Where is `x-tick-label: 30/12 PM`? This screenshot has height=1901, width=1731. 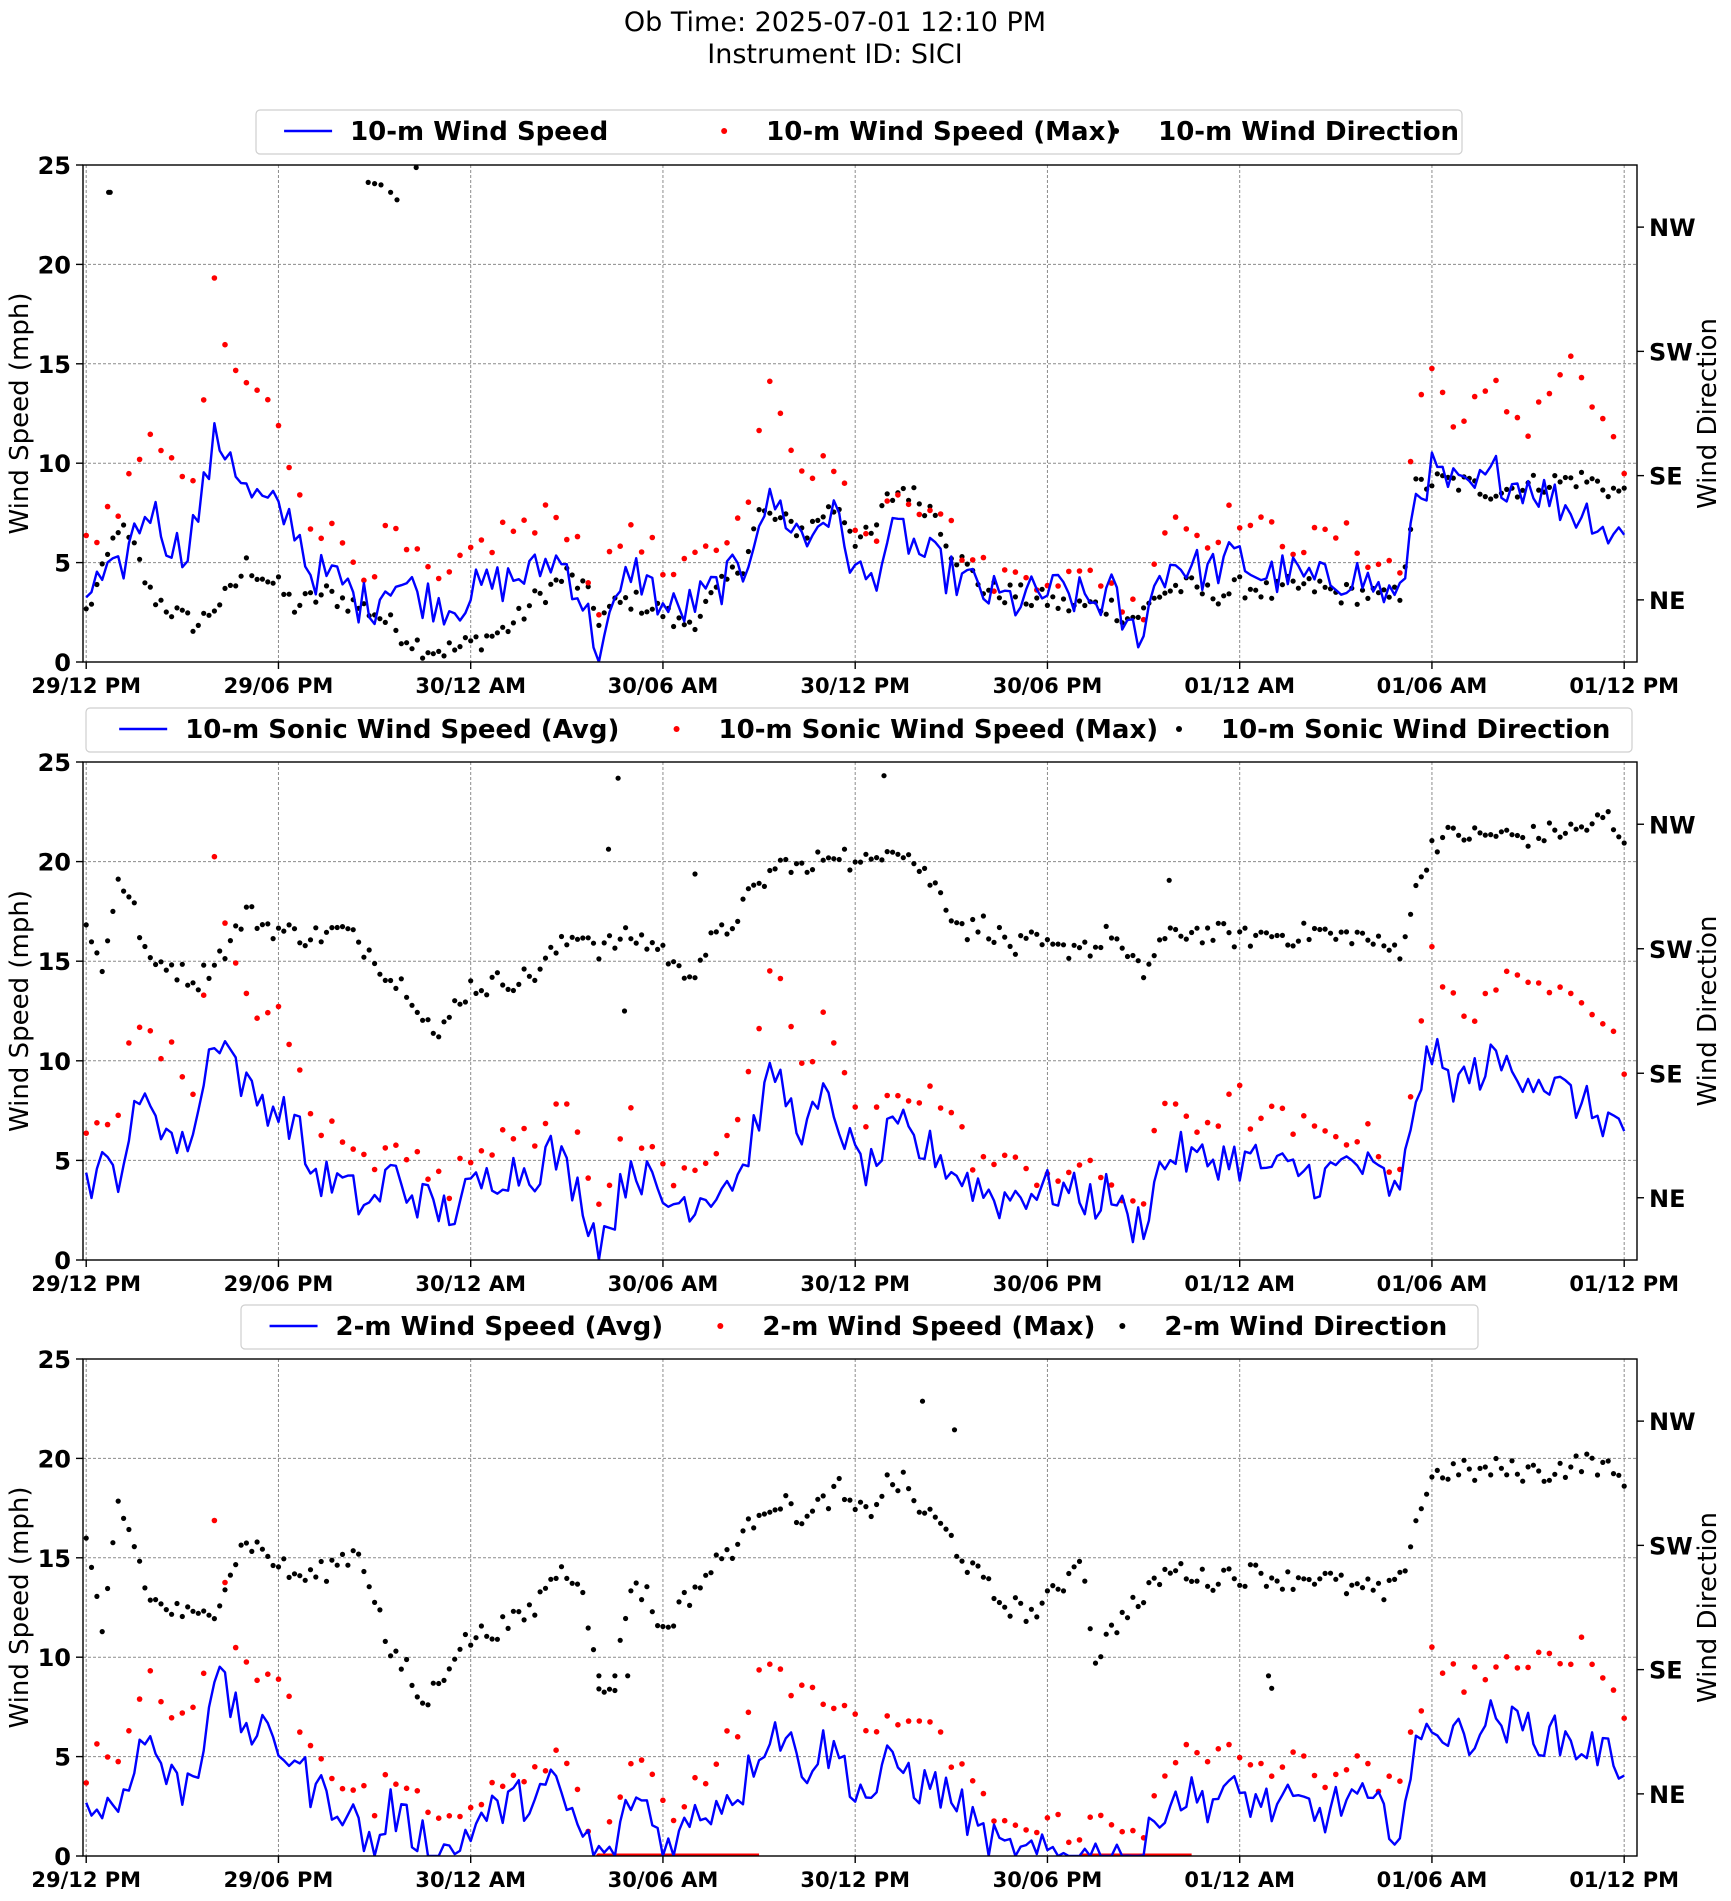 x-tick-label: 30/12 PM is located at coordinates (855, 1284).